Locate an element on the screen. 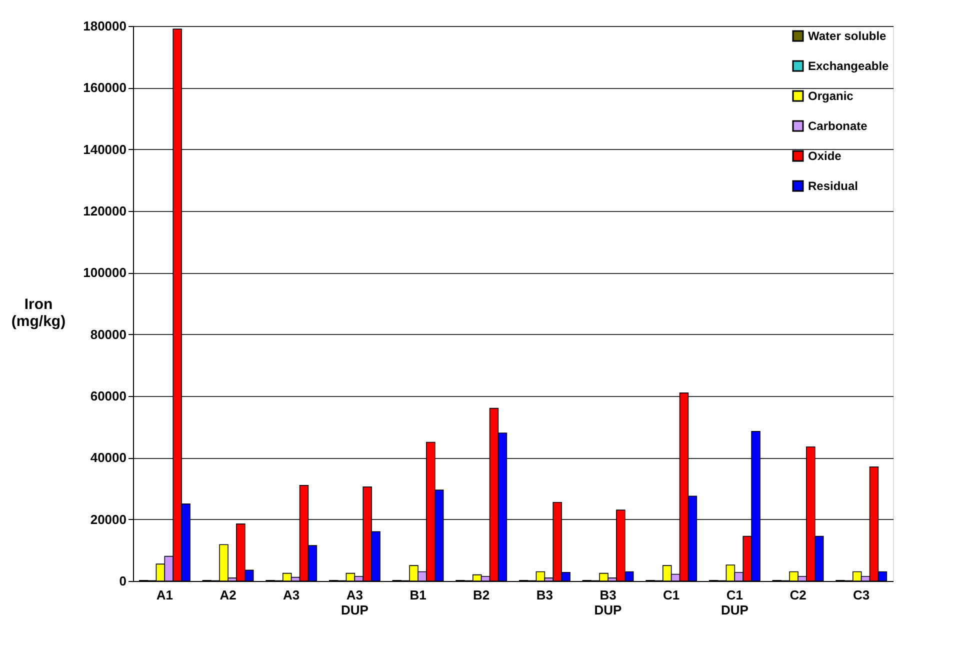  legend-label: Oxide is located at coordinates (825, 156).